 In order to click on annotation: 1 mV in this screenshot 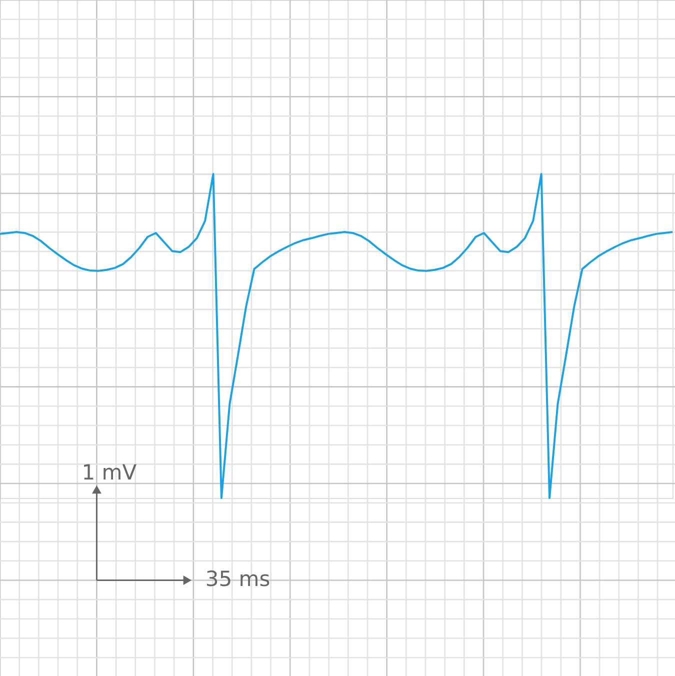, I will do `click(110, 472)`.